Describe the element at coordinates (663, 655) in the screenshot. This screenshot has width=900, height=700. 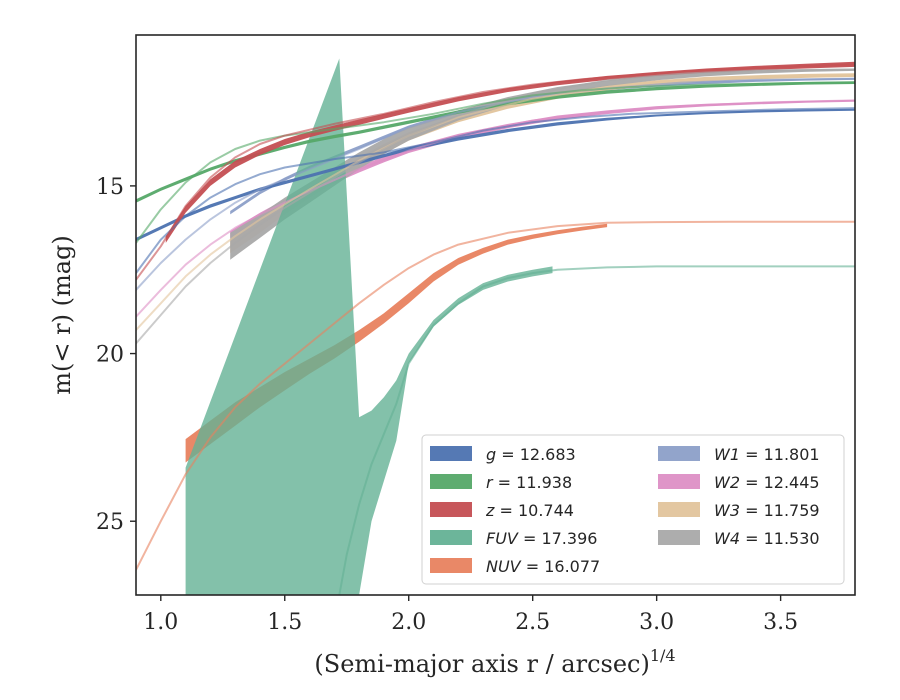
I see `x-axis-label-exponent: 1/4` at that location.